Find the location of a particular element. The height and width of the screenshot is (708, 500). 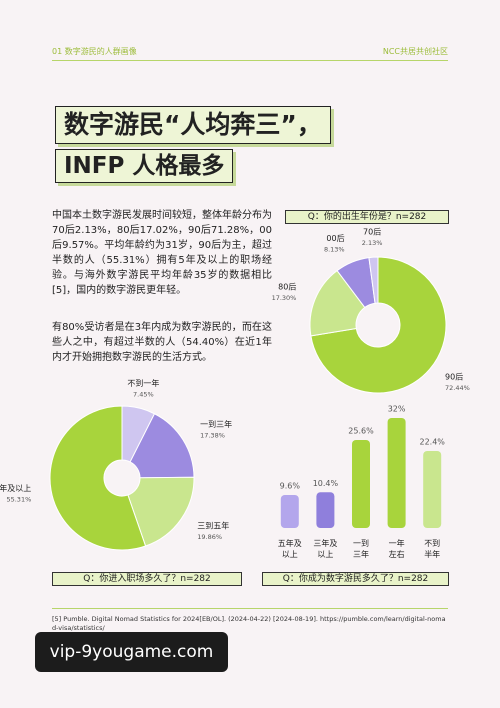

bar-value: 25.6% is located at coordinates (361, 431).